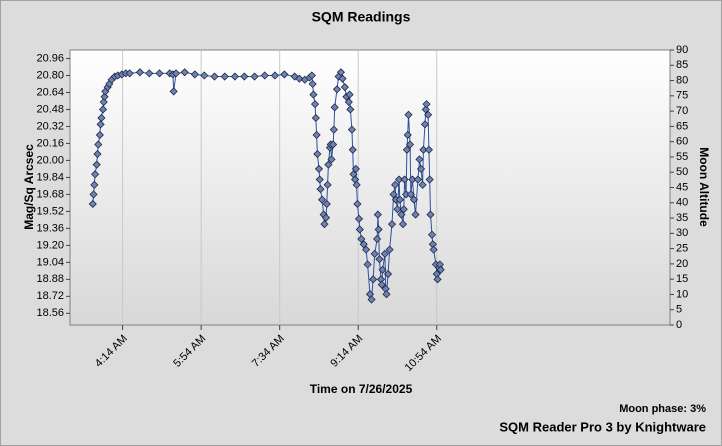 The width and height of the screenshot is (722, 446). I want to click on x-axis-title: Time on 7/26/2025, so click(361, 389).